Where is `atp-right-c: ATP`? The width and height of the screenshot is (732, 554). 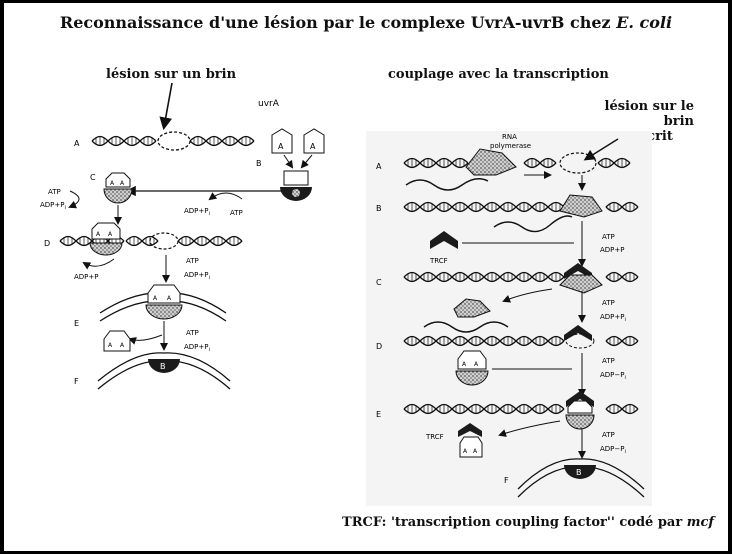 atp-right-c: ATP is located at coordinates (608, 303).